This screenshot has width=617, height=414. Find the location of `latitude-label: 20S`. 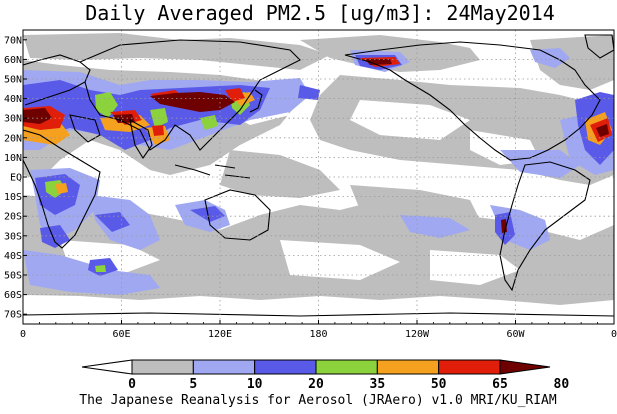

latitude-label: 20S is located at coordinates (13, 217).